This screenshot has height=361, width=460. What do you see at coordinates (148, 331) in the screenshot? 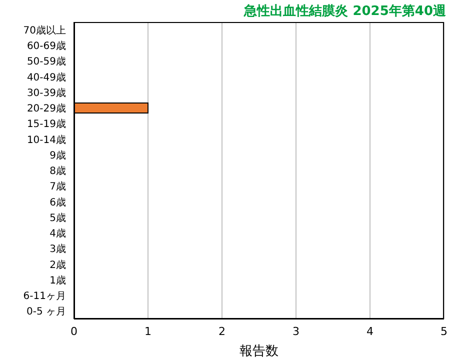
I see `x-tick-label: 1` at bounding box center [148, 331].